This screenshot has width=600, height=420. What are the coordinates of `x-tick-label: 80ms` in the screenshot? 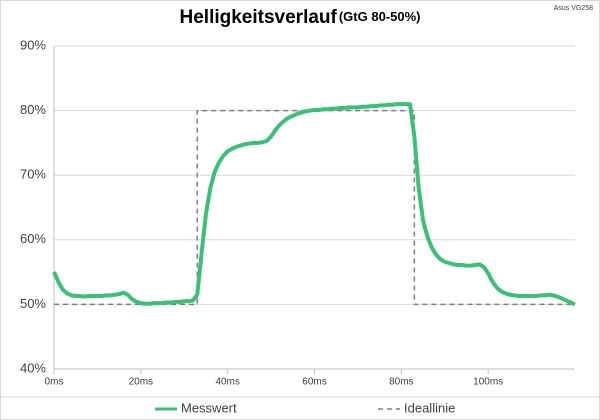 It's located at (401, 382).